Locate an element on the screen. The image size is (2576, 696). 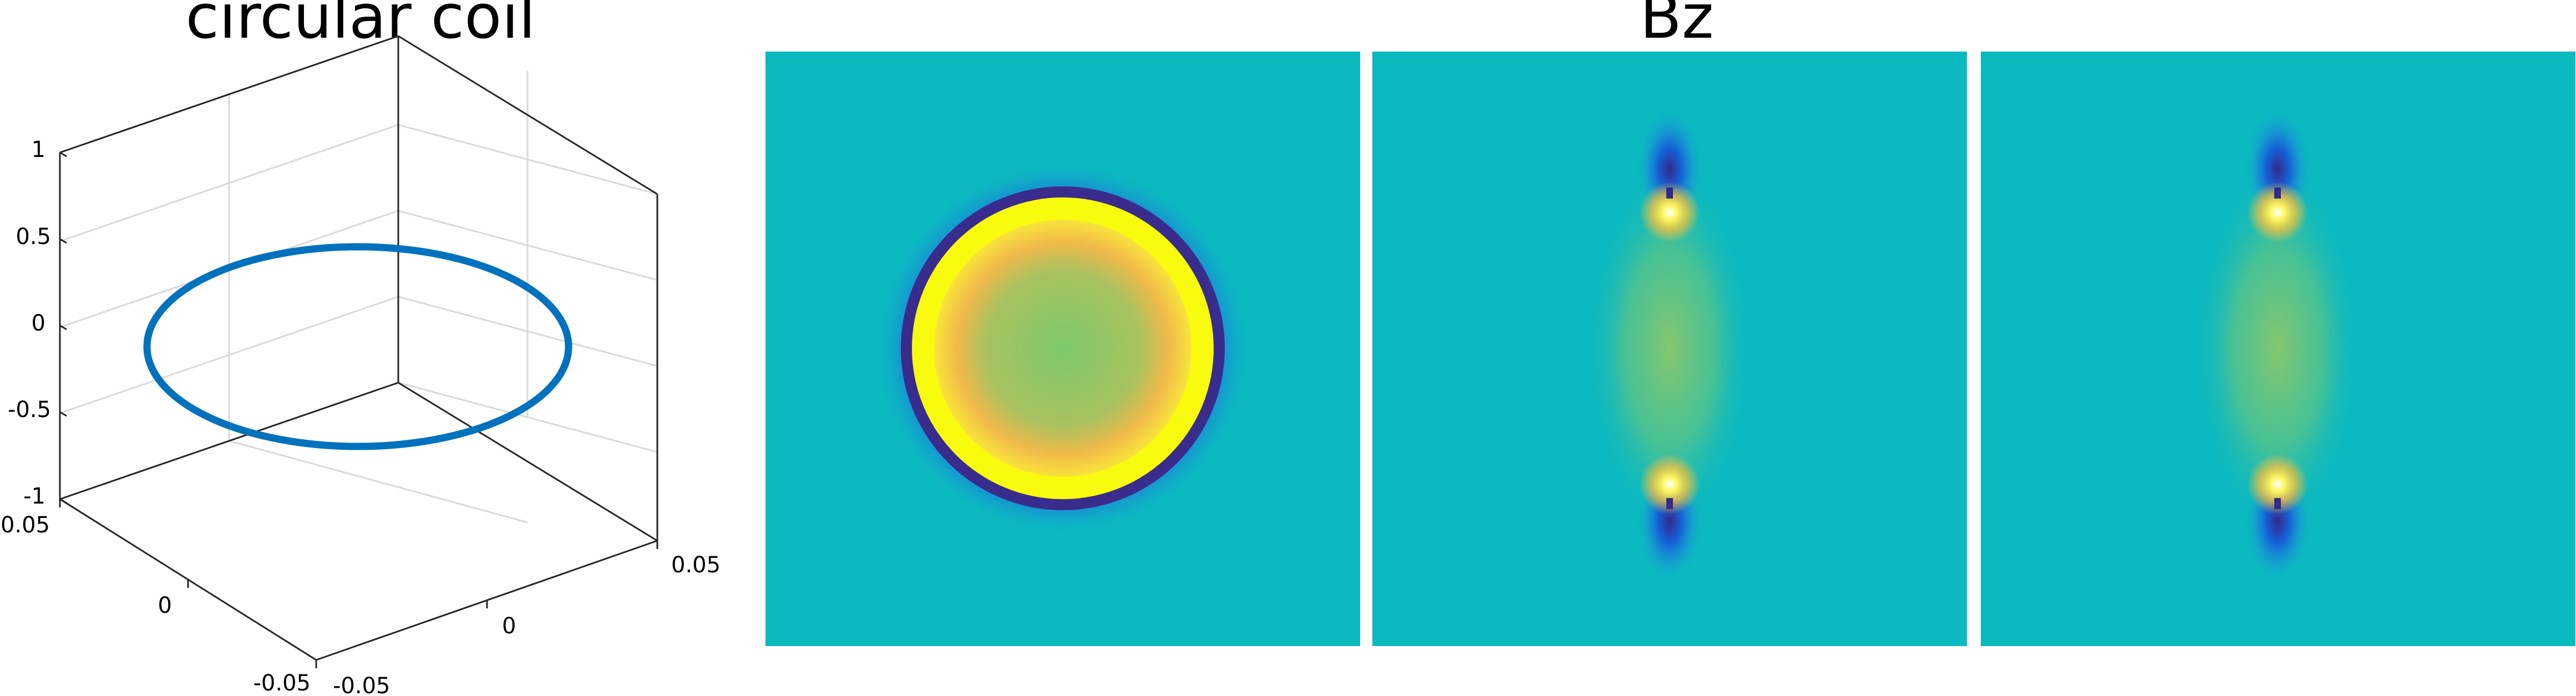
x-tick-label: 0 is located at coordinates (165, 605).